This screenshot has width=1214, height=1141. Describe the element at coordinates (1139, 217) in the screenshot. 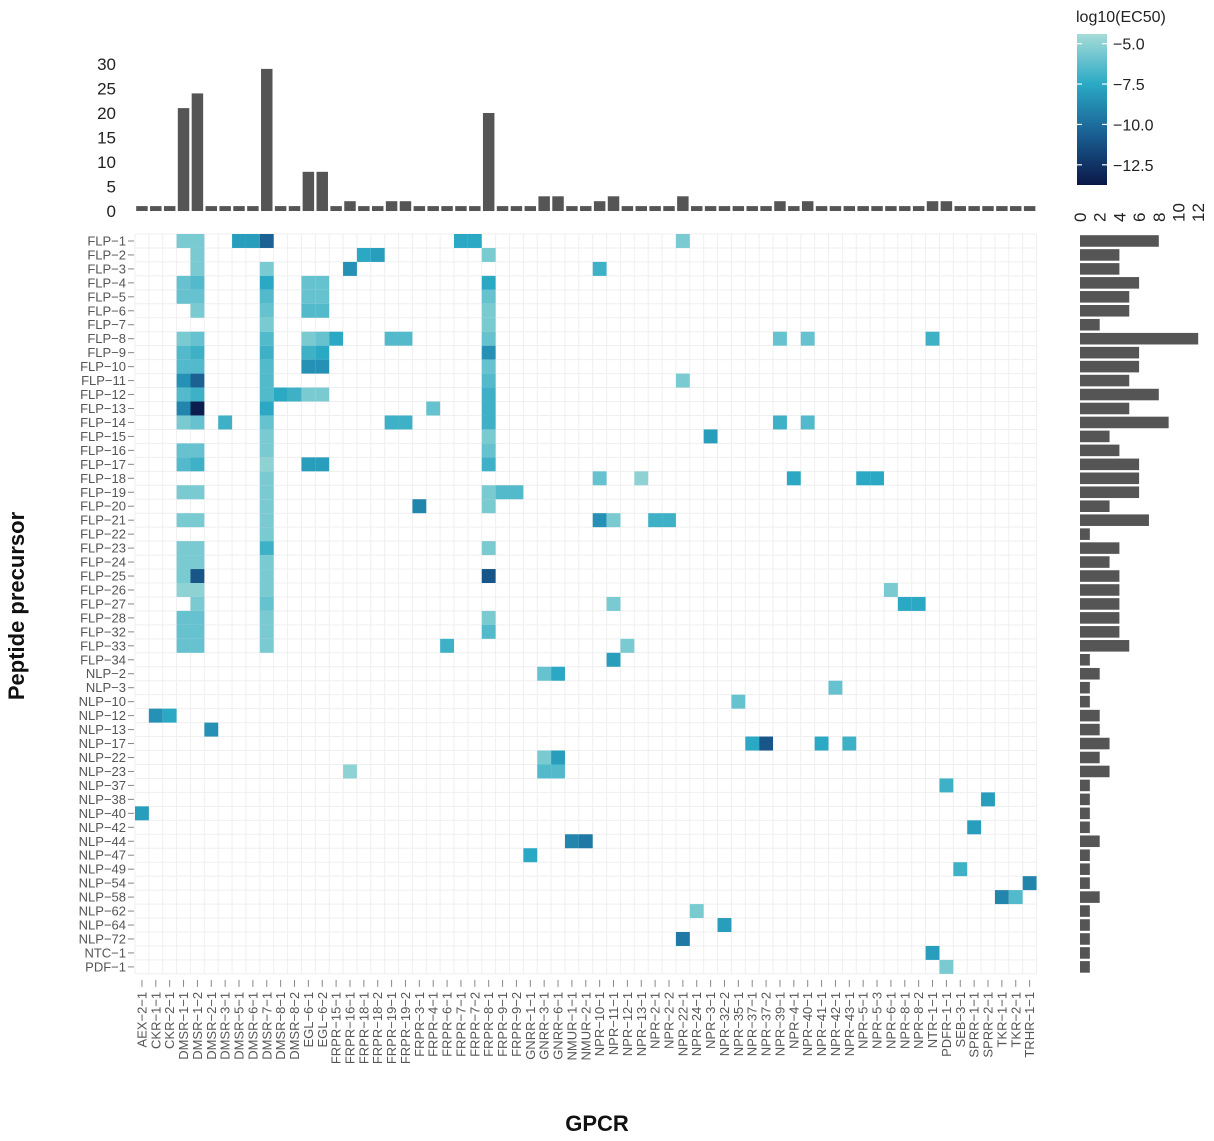

I see `side-axis-tick-label: 6` at that location.